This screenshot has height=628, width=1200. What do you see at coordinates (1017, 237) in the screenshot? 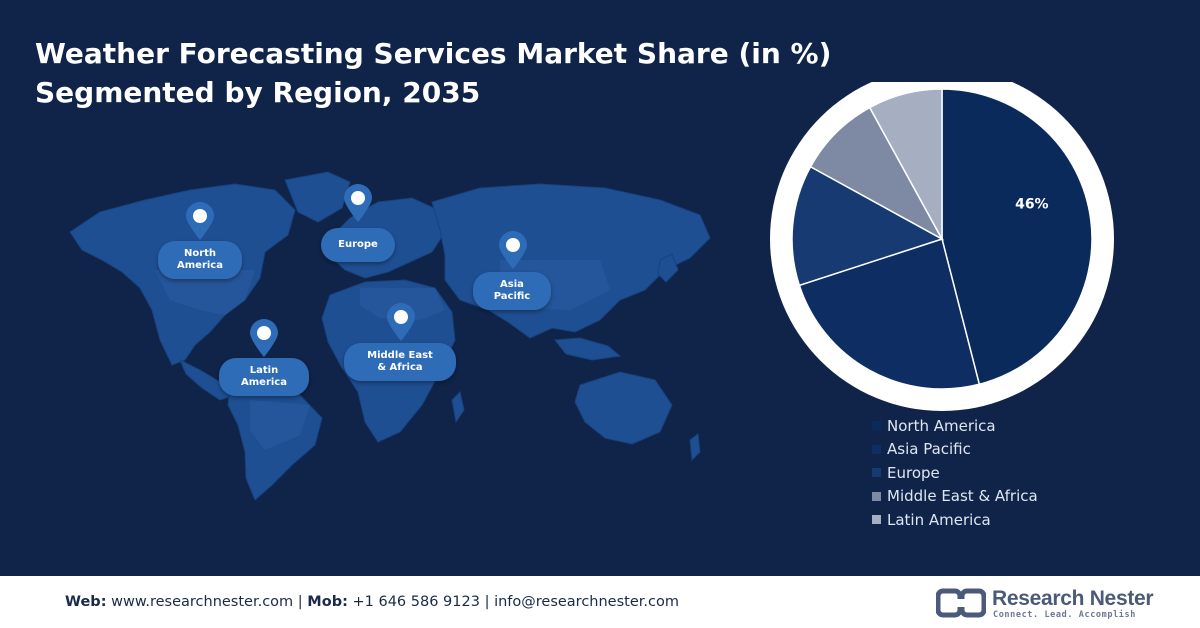
I see `pie-slice-north-america` at bounding box center [1017, 237].